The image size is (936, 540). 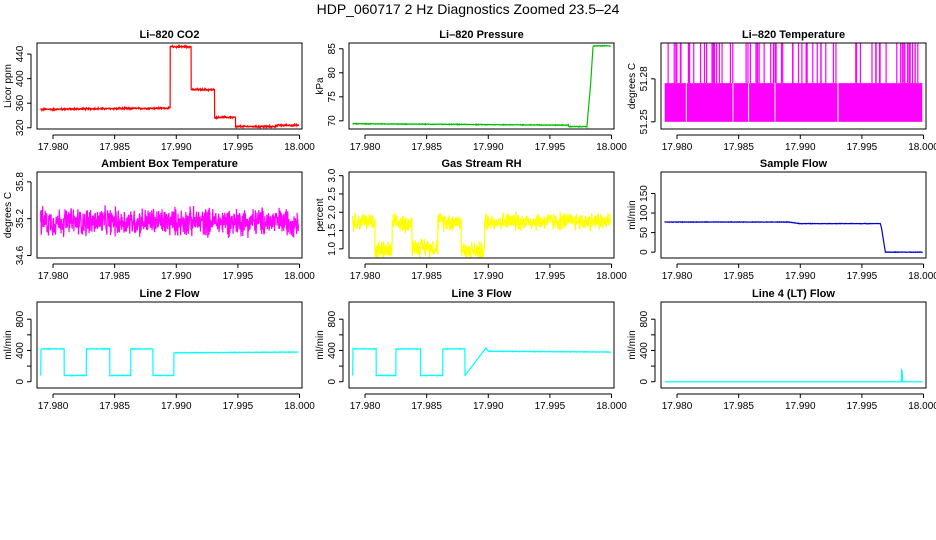 What do you see at coordinates (20, 182) in the screenshot?
I see `y-tick-label: 35.8` at bounding box center [20, 182].